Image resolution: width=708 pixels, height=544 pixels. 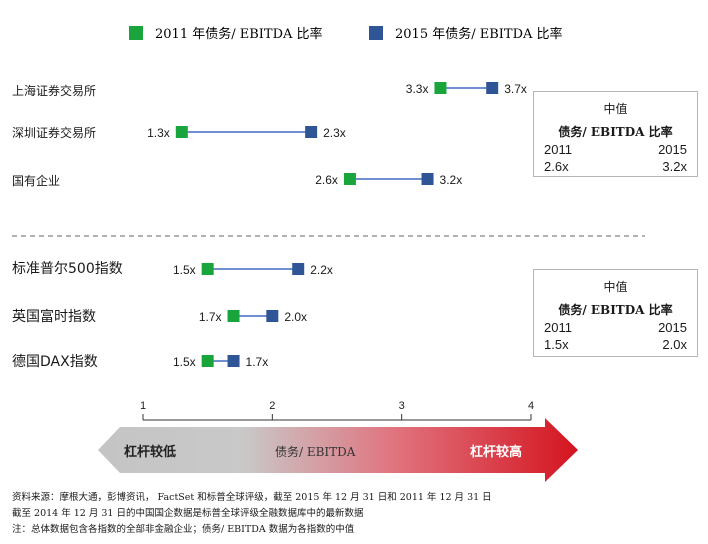 What do you see at coordinates (150, 452) in the screenshot?
I see `arrow-low-label: 杠杆较低` at bounding box center [150, 452].